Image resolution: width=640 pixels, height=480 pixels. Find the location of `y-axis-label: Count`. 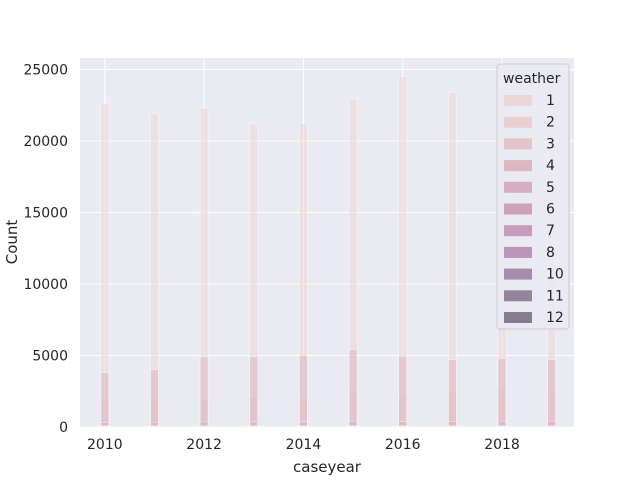

y-axis-label: Count is located at coordinates (12, 242).